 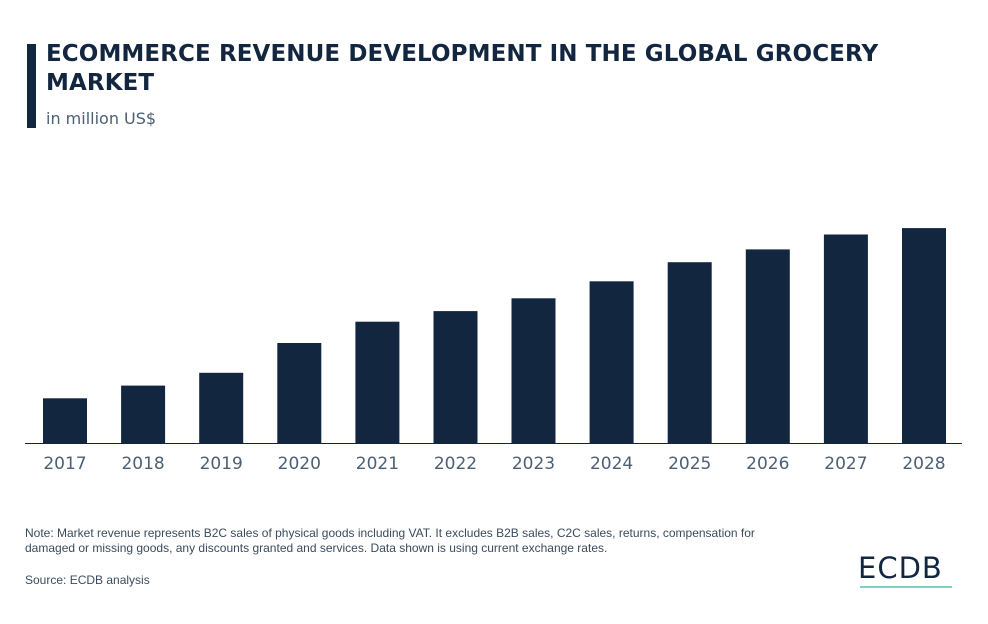 I want to click on bar-2024, so click(x=611, y=362).